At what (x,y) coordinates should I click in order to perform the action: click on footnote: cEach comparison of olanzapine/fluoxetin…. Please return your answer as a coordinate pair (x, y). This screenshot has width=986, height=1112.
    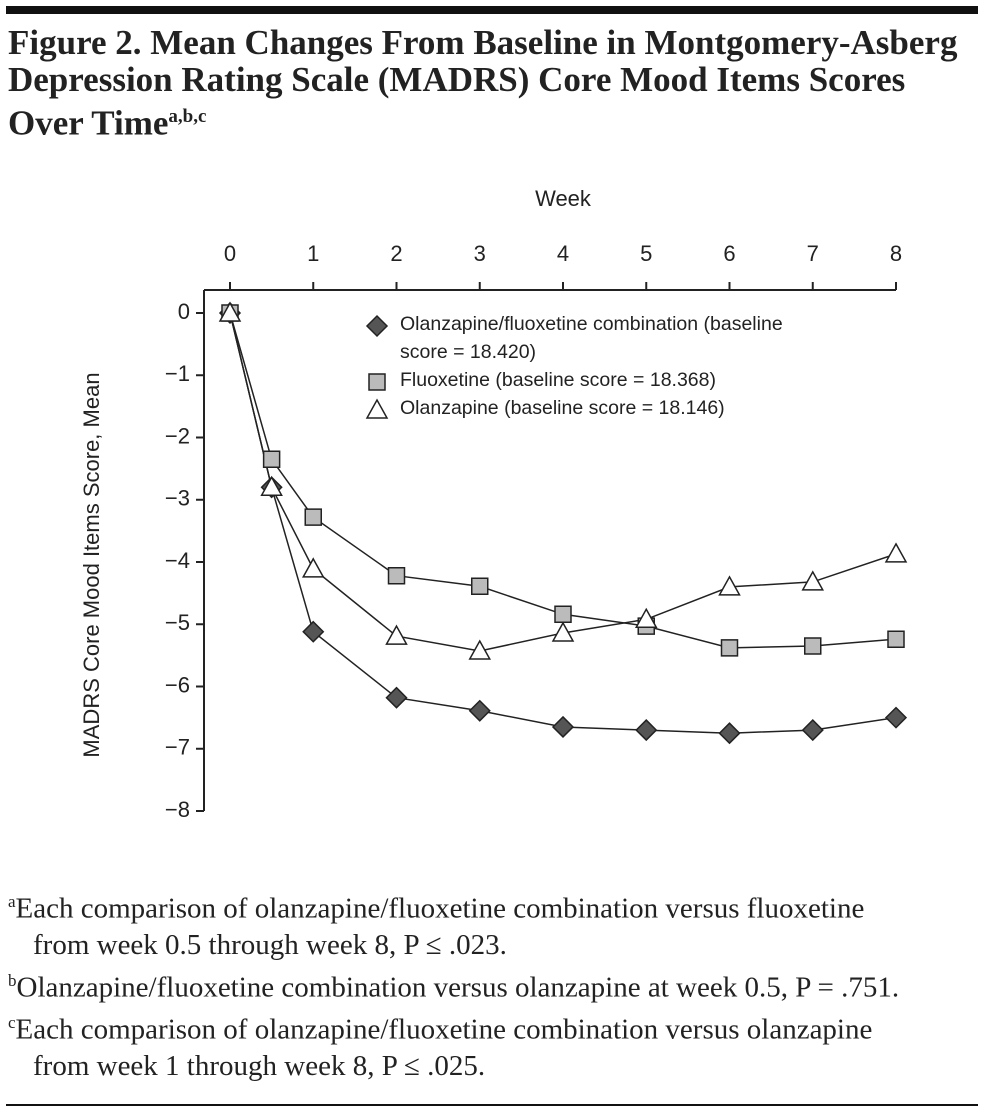
    Looking at the image, I should click on (458, 1044).